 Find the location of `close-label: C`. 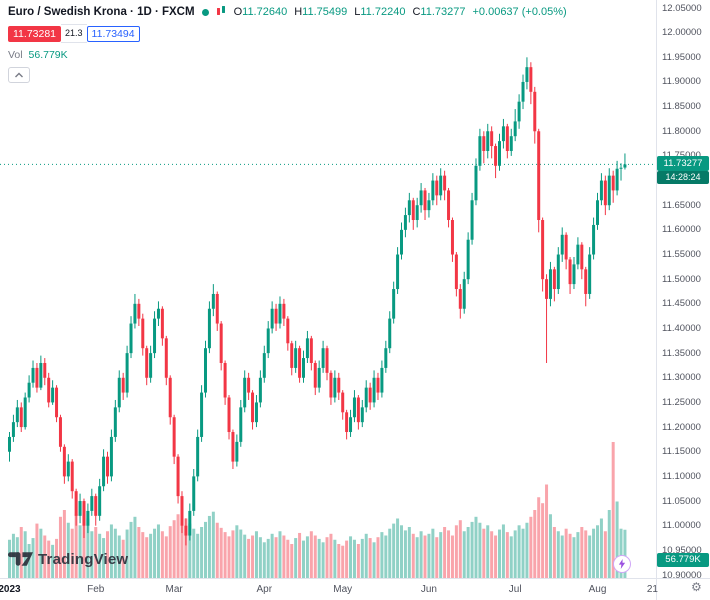

close-label: C is located at coordinates (416, 12).